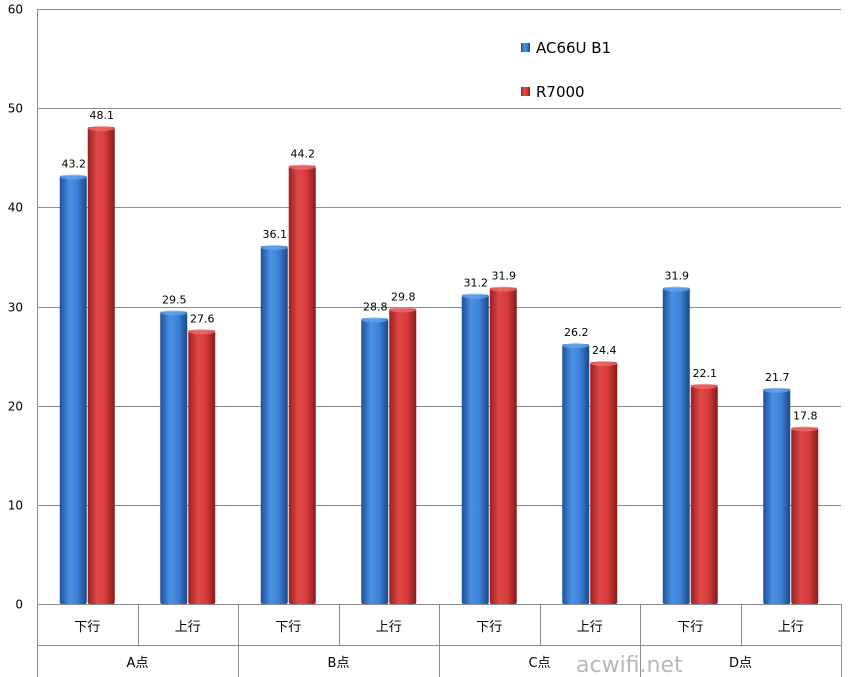 This screenshot has height=677, width=862. I want to click on watermark: acwifi.net, so click(629, 665).